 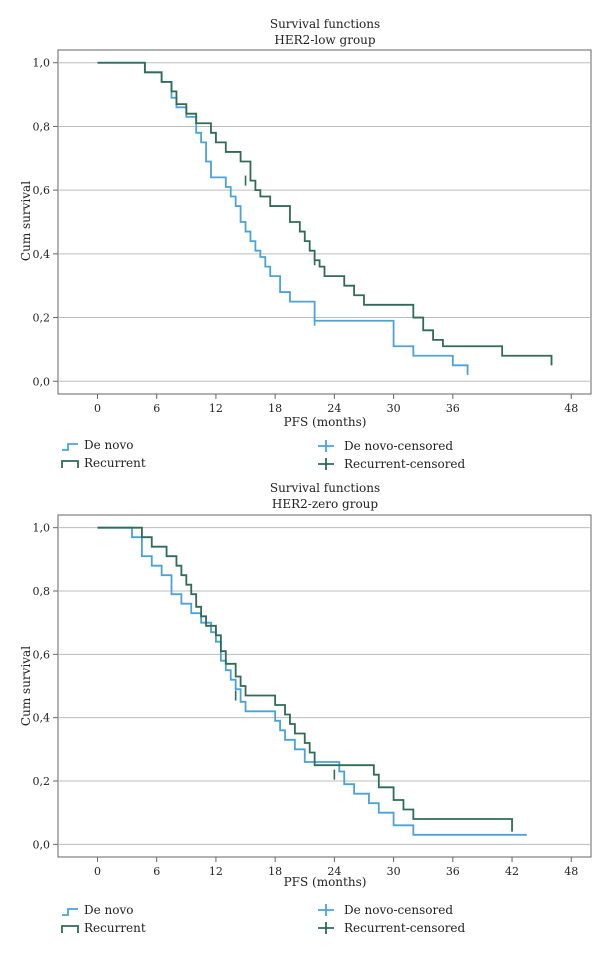 I want to click on x-tick-label: 42, so click(x=512, y=871).